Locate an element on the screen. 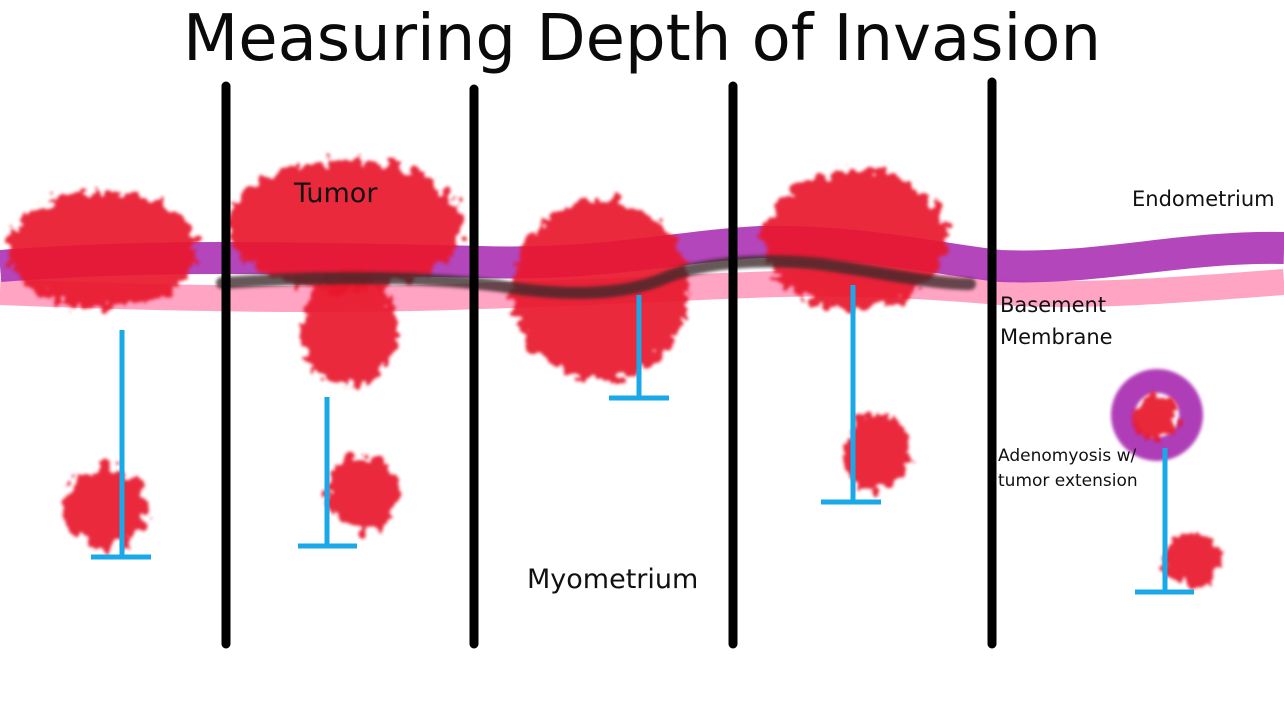 This screenshot has width=1284, height=708. tumor-label: Tumor is located at coordinates (336, 193).